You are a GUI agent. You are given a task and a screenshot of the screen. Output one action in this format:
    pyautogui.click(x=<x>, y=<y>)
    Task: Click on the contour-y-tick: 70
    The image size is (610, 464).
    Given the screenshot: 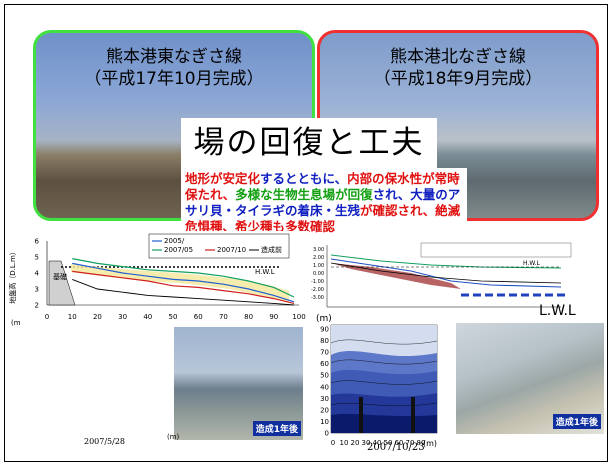 What is the action you would take?
    pyautogui.click(x=324, y=353)
    